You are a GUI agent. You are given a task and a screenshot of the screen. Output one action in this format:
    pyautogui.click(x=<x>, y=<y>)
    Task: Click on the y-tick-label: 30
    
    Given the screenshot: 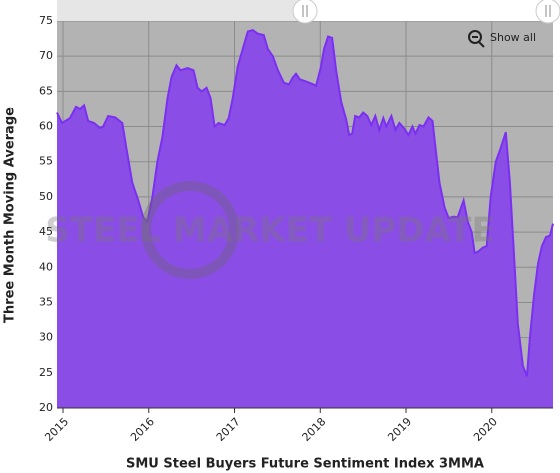 What is the action you would take?
    pyautogui.click(x=46, y=337)
    